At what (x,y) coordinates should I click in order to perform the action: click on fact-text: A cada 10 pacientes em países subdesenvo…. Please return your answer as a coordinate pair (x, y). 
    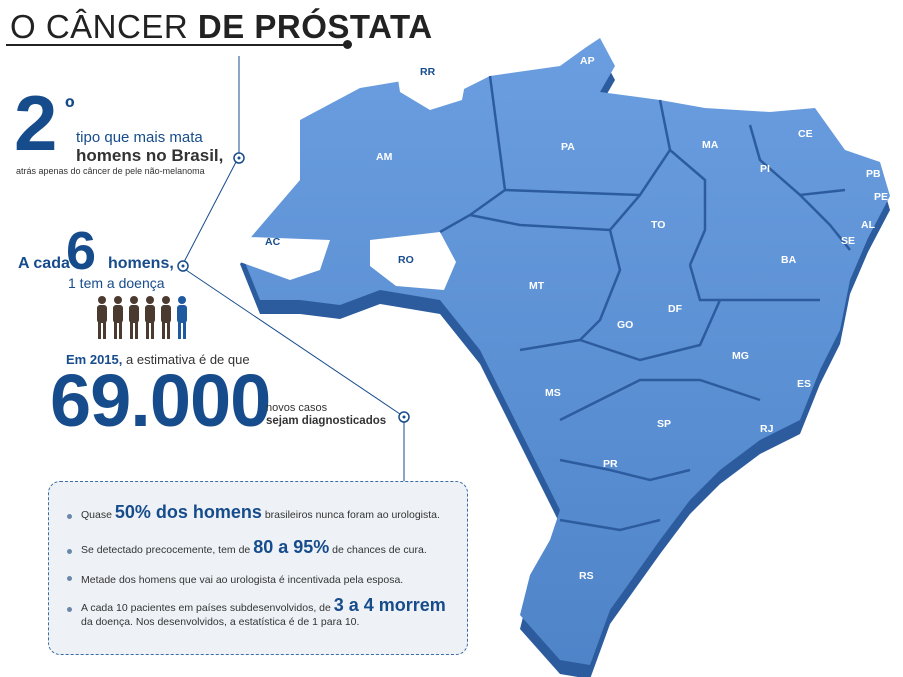
    Looking at the image, I should click on (207, 608).